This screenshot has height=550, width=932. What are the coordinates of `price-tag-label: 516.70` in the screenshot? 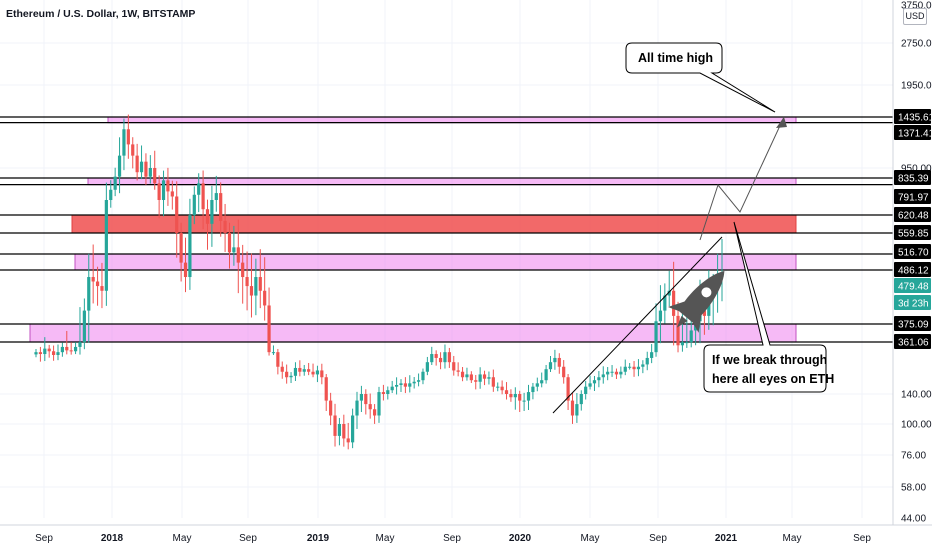 It's located at (913, 253).